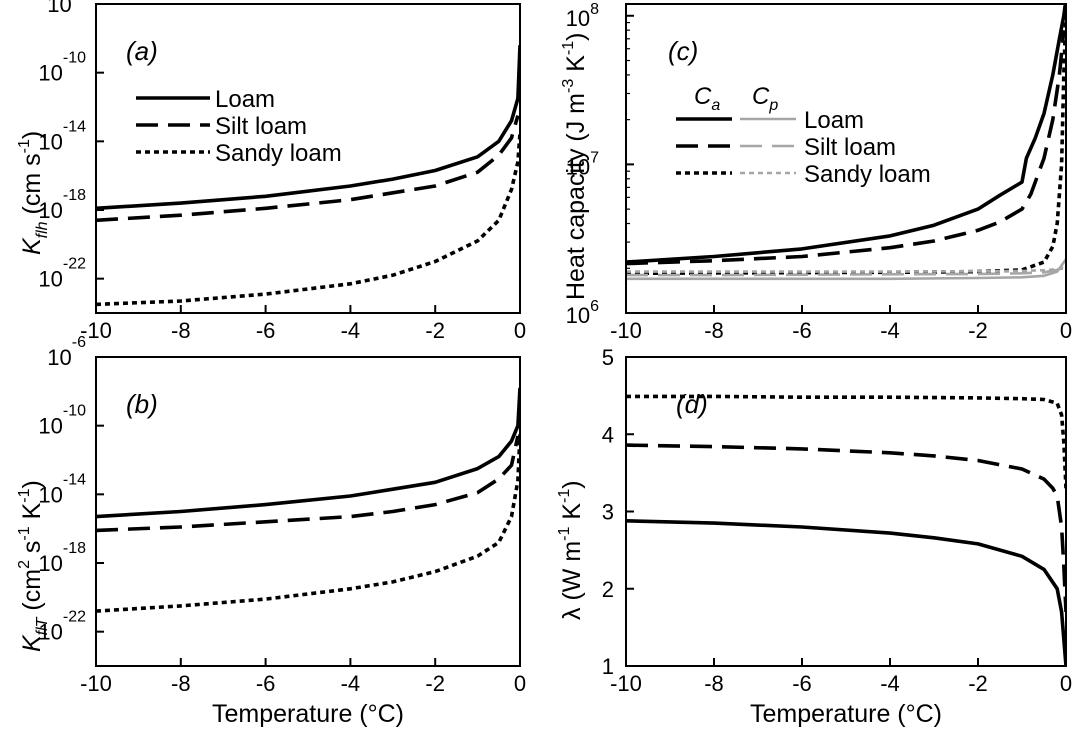 The height and width of the screenshot is (737, 1075). I want to click on series-c-ca-sandy-loam, so click(846, 142).